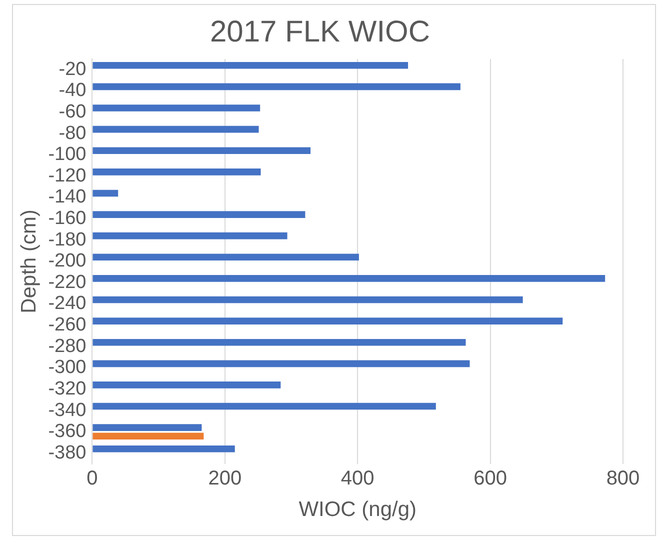  What do you see at coordinates (72, 112) in the screenshot?
I see `y-tick-label: -60` at bounding box center [72, 112].